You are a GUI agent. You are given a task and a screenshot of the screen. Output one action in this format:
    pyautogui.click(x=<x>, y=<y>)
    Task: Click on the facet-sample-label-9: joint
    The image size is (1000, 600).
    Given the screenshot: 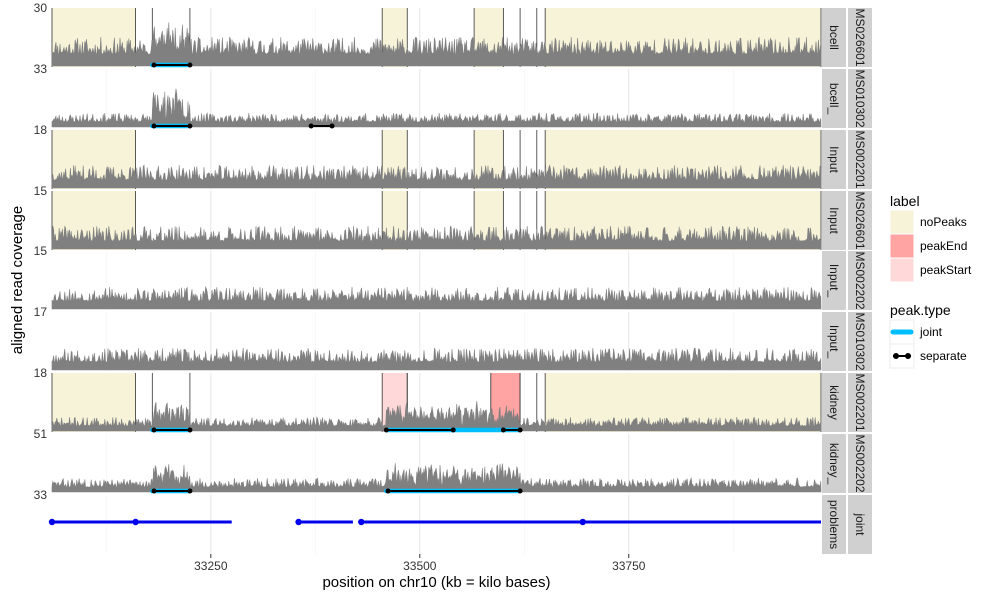 What is the action you would take?
    pyautogui.click(x=860, y=524)
    